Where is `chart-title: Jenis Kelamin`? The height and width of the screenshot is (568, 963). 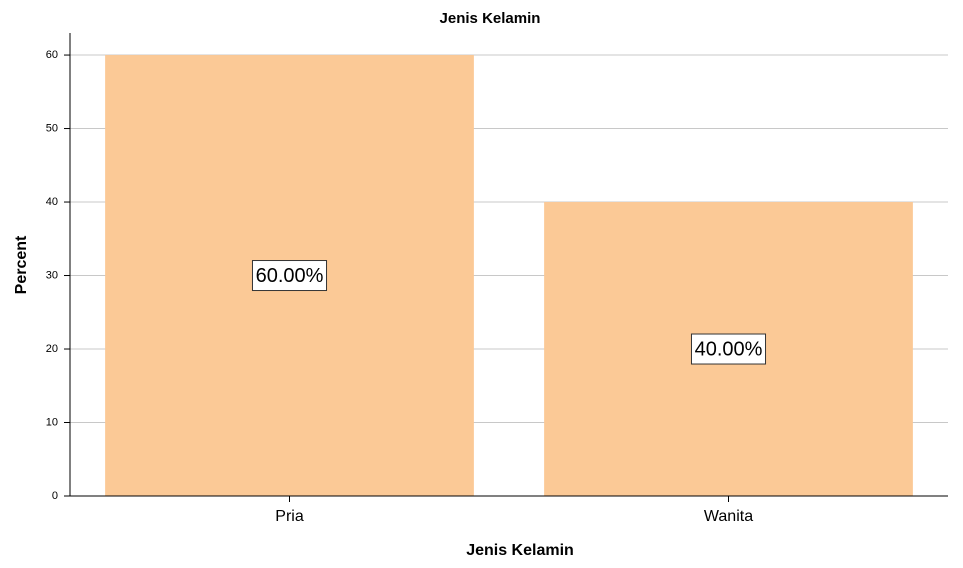 chart-title: Jenis Kelamin is located at coordinates (490, 18).